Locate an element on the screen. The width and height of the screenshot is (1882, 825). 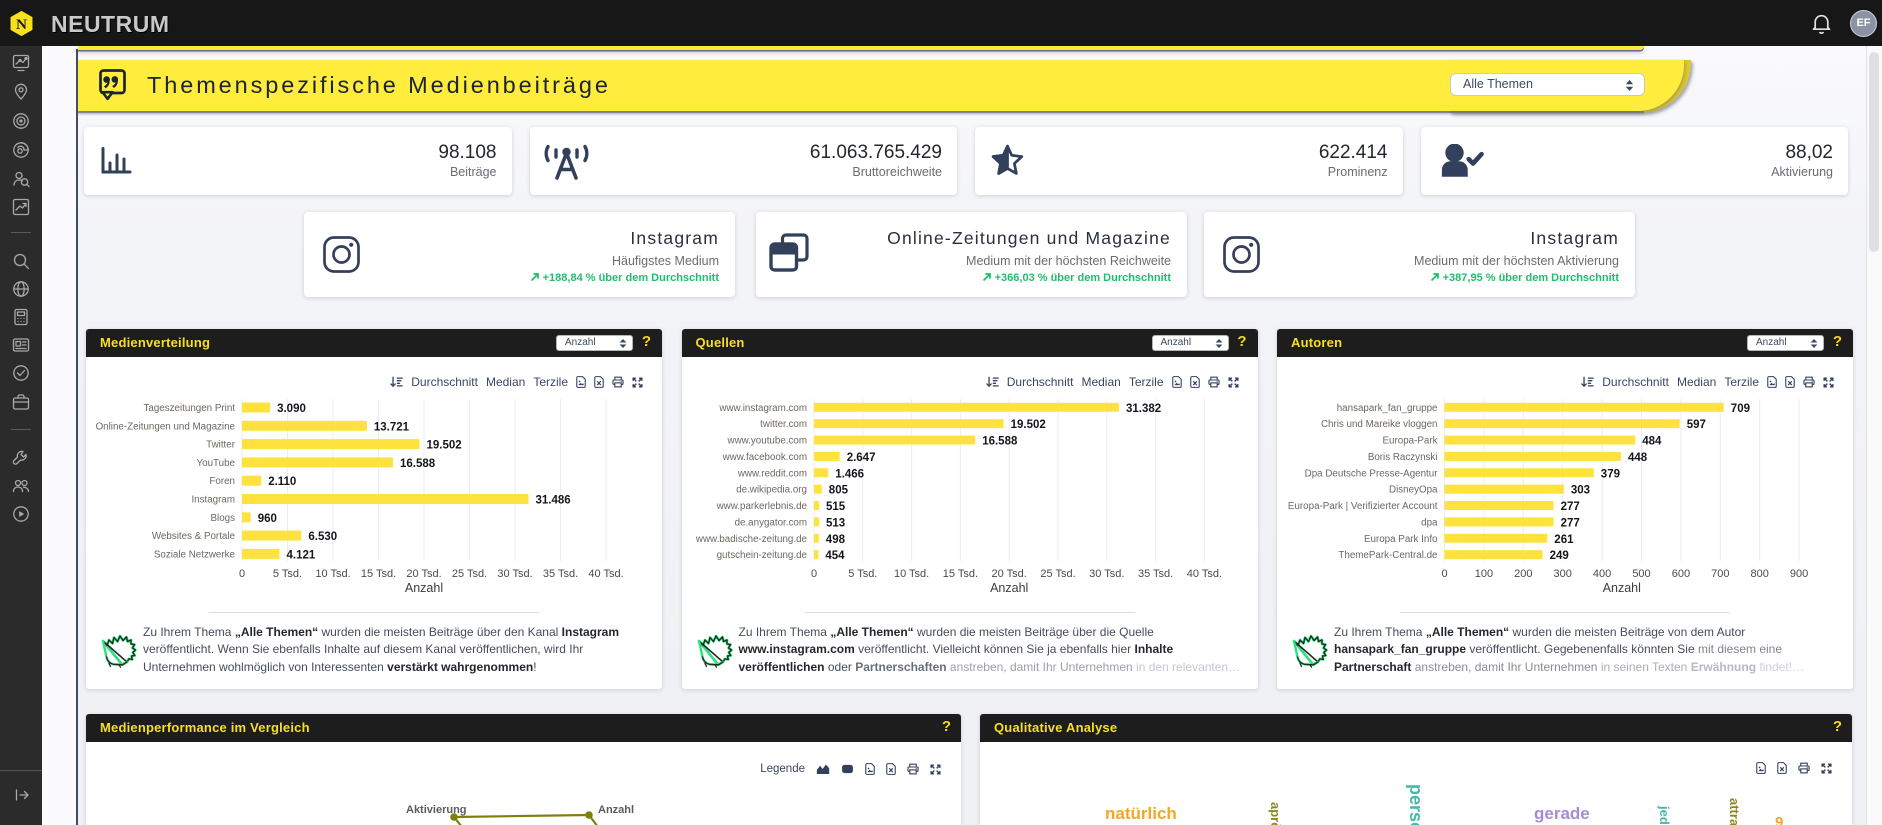
svg-text: www.facebook.com is located at coordinates (763, 457).